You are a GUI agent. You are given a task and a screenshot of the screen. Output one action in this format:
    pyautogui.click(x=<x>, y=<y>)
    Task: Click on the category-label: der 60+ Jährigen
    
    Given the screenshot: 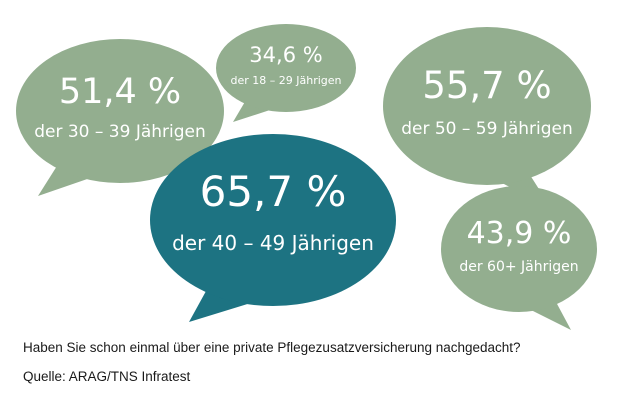 What is the action you would take?
    pyautogui.click(x=518, y=267)
    